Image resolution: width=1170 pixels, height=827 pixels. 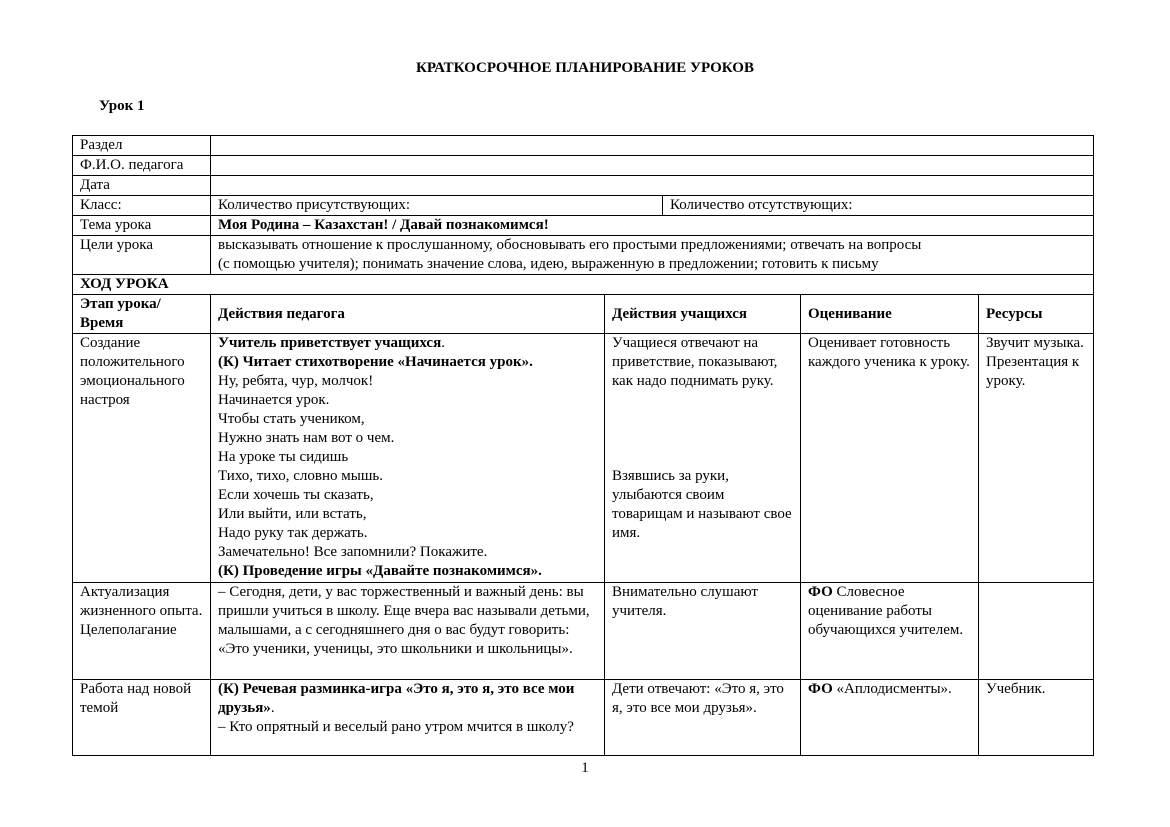 What do you see at coordinates (141, 145) in the screenshot?
I see `section-label: Раздел` at bounding box center [141, 145].